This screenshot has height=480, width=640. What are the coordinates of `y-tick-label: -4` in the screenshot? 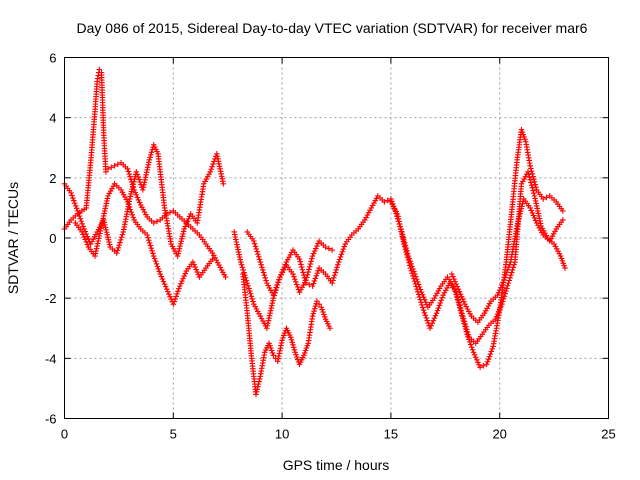 It's located at (51, 358).